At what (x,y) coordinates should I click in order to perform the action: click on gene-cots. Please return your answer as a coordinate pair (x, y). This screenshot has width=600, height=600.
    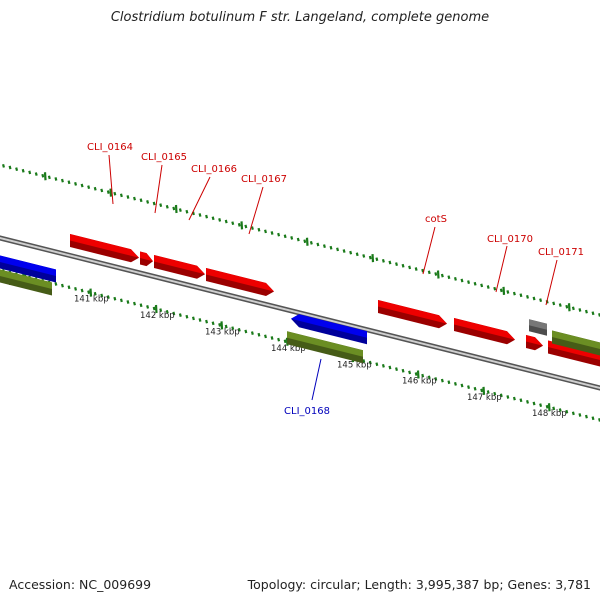
    Looking at the image, I should click on (412, 314).